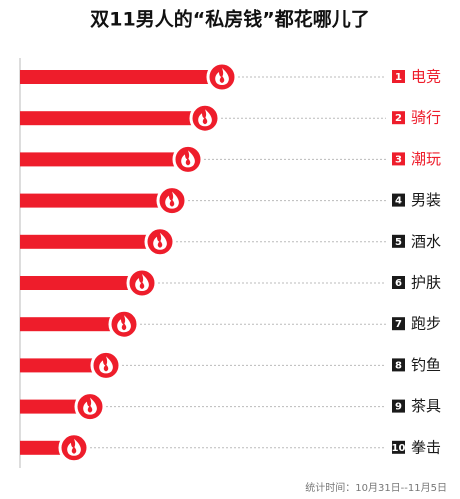 The height and width of the screenshot is (499, 460). What do you see at coordinates (426, 365) in the screenshot?
I see `category-label: 钓鱼` at bounding box center [426, 365].